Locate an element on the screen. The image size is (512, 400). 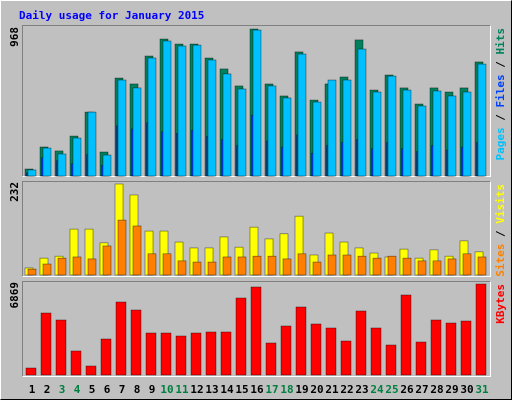
x-tick-label: 29 is located at coordinates (451, 389).